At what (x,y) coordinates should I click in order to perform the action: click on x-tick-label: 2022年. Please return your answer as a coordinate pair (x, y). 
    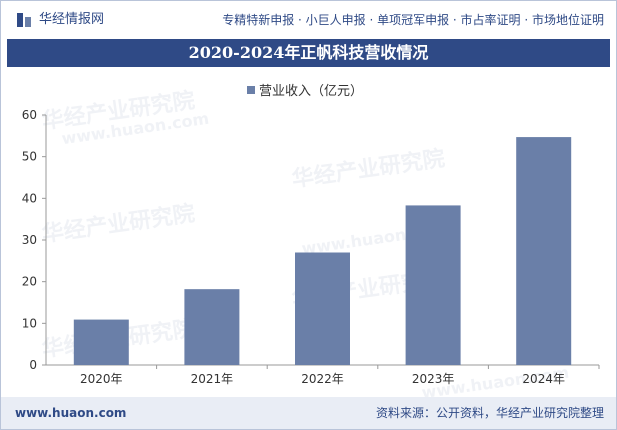
    Looking at the image, I should click on (322, 379).